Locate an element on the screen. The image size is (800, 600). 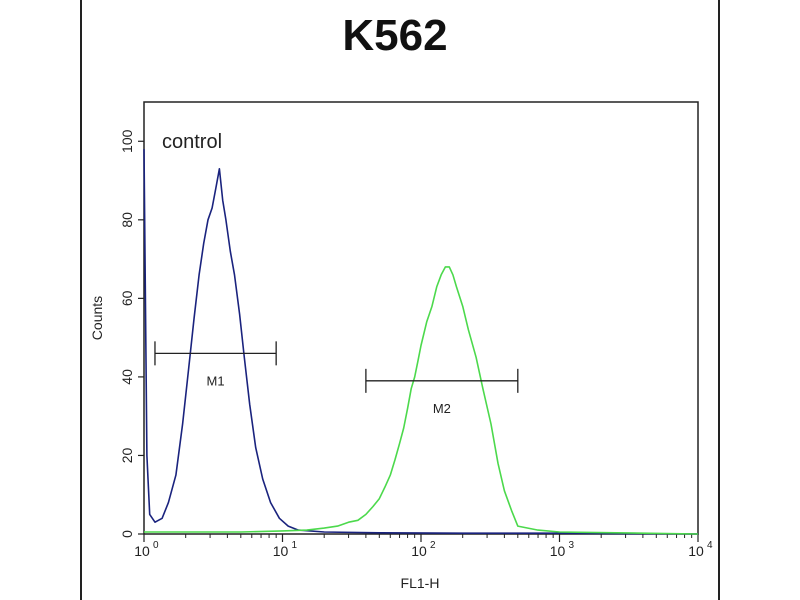
x-tick-exponent: 1 is located at coordinates (295, 545).